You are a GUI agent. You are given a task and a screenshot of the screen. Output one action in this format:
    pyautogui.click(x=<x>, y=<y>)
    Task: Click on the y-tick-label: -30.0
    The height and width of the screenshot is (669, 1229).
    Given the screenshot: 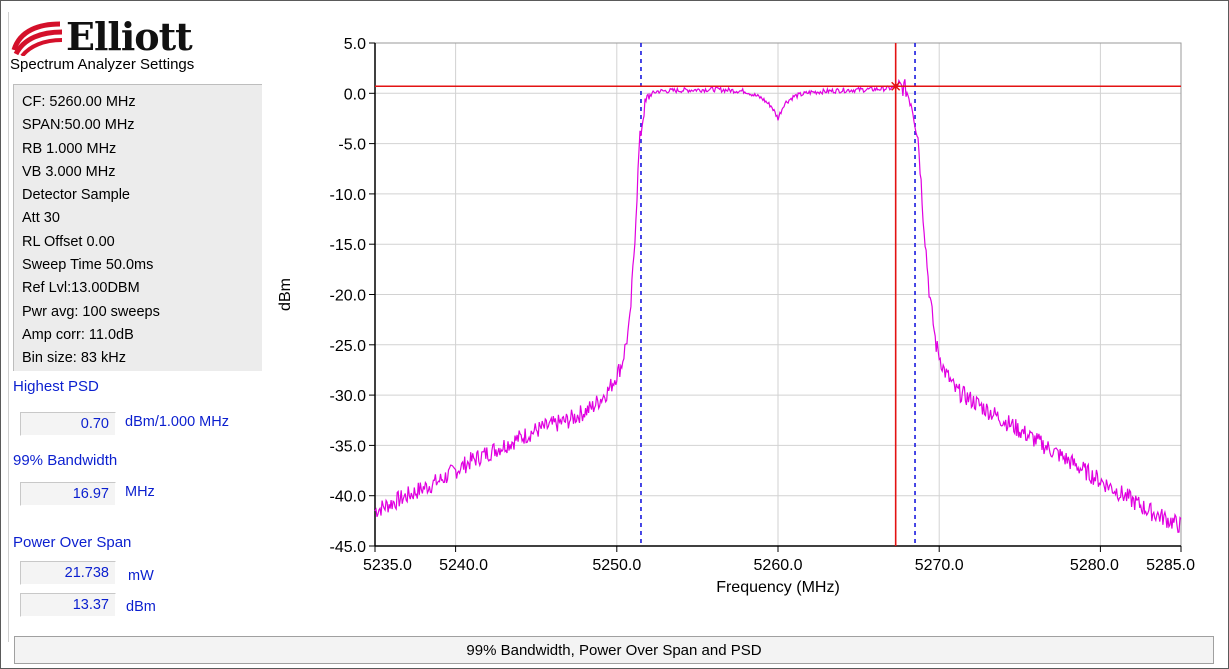 What is the action you would take?
    pyautogui.click(x=348, y=396)
    